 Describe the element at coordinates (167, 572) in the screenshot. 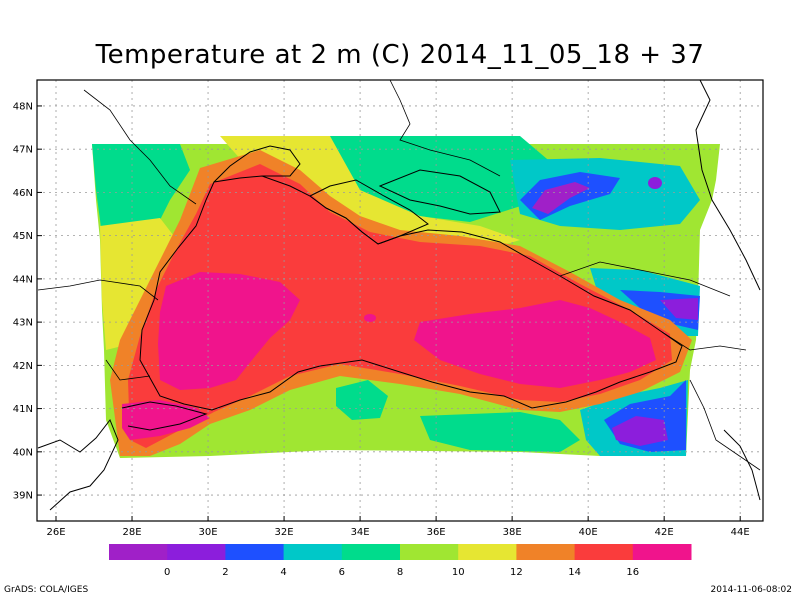

I see `colorbar-label: 0` at that location.